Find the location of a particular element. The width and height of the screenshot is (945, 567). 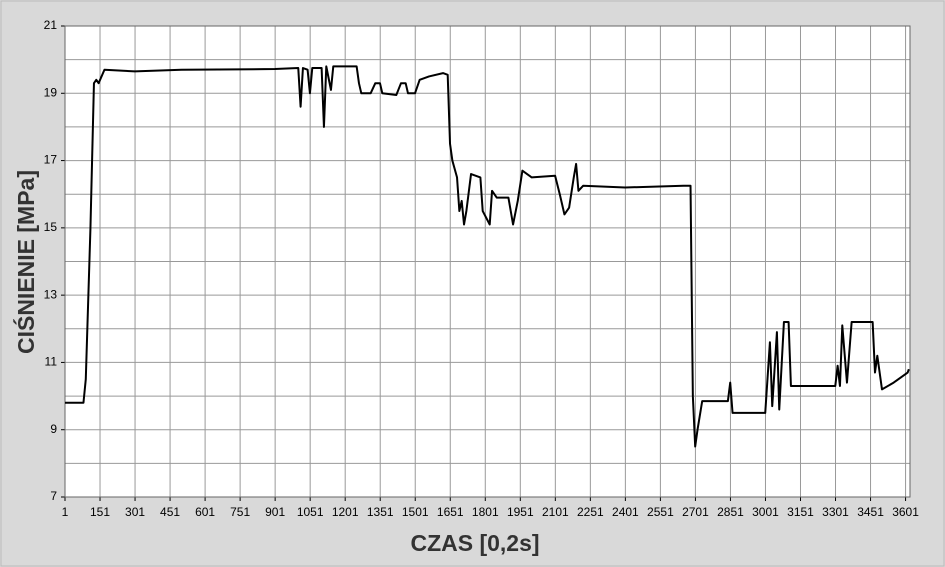

x-tick-label: 601 is located at coordinates (205, 512).